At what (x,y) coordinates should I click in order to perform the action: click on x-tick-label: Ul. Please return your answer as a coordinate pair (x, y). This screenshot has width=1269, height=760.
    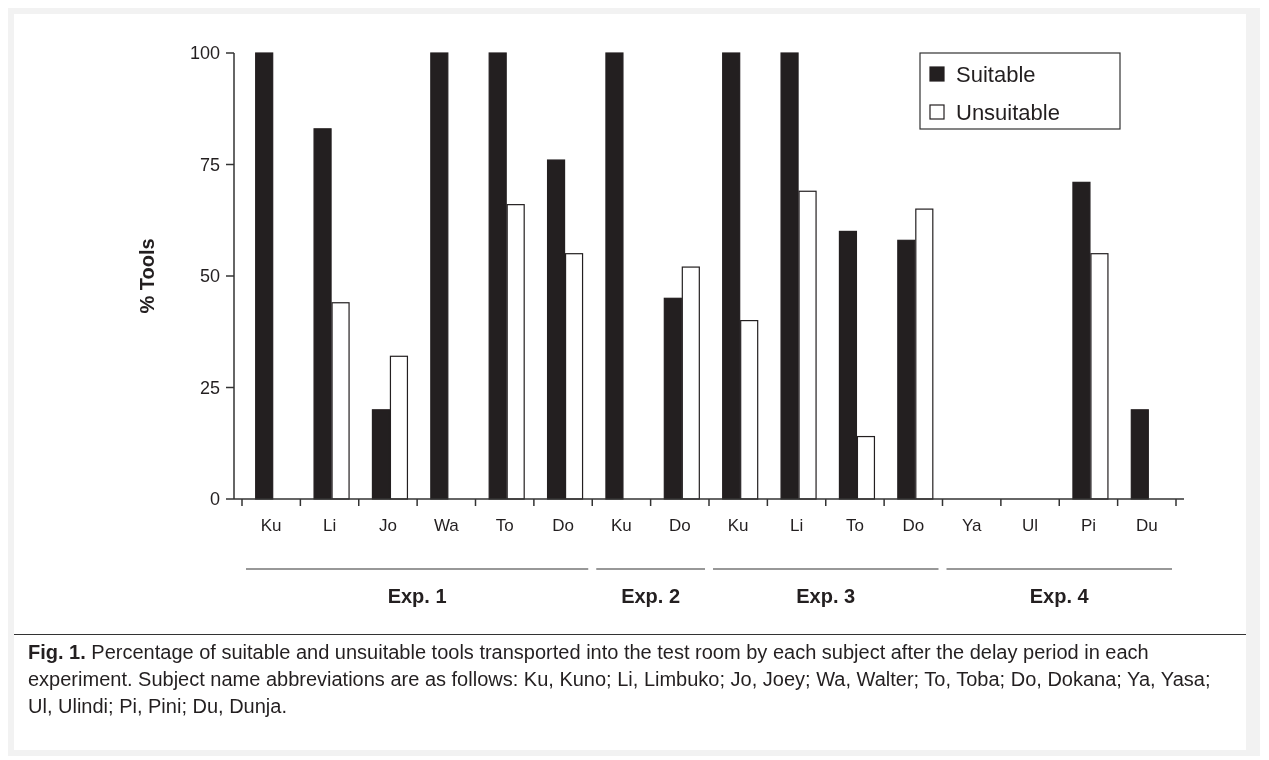
    Looking at the image, I should click on (1030, 525).